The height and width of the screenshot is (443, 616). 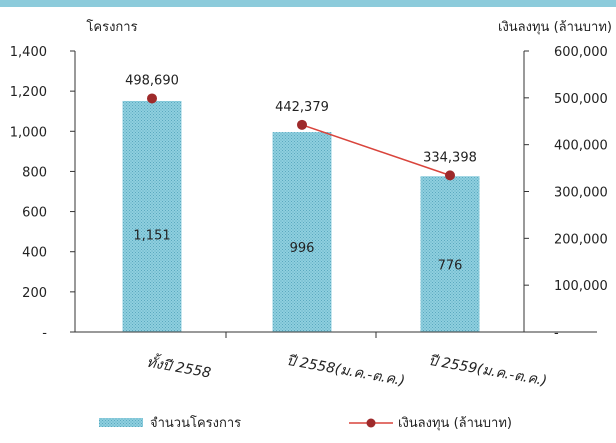 What do you see at coordinates (34, 293) in the screenshot?
I see `left-tick-label: 200` at bounding box center [34, 293].